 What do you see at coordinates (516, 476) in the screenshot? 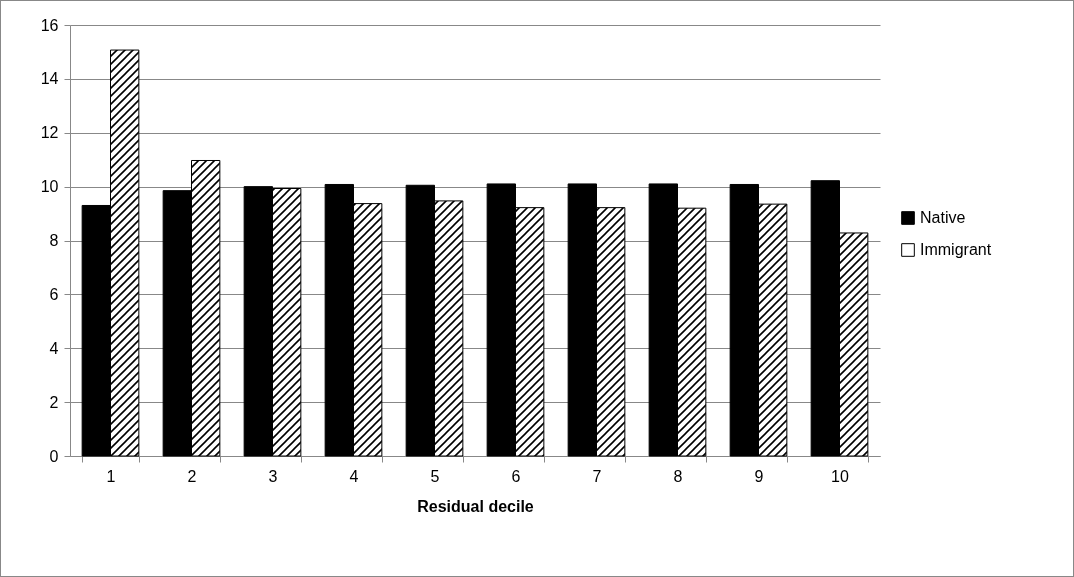
I see `x-tick-label: 6` at bounding box center [516, 476].